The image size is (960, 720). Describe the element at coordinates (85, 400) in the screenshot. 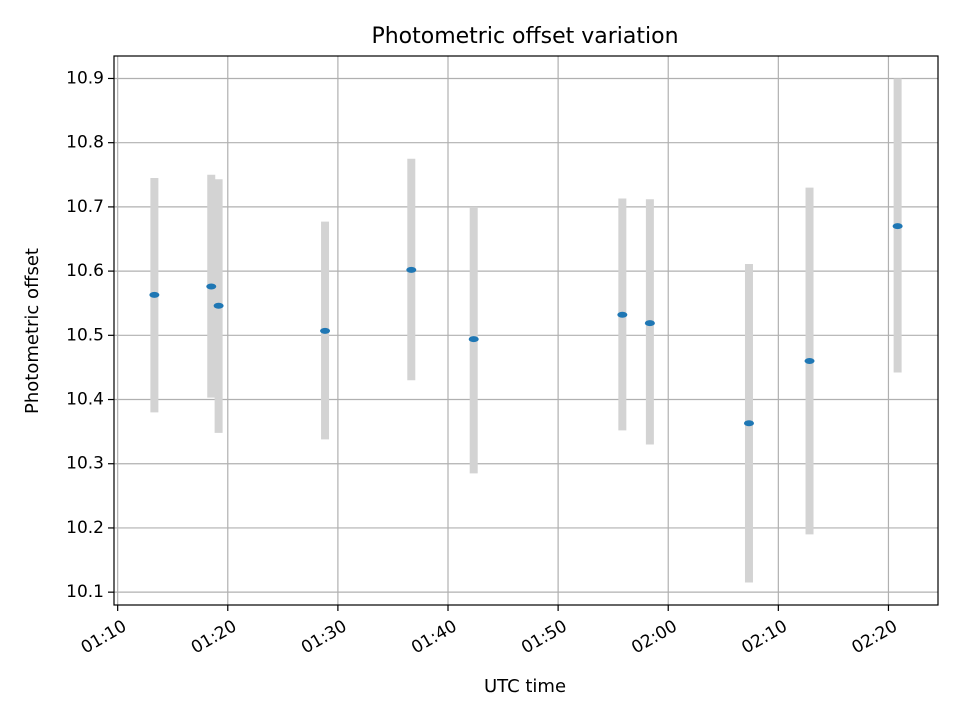

I see `y-tick-label: 10.4` at that location.